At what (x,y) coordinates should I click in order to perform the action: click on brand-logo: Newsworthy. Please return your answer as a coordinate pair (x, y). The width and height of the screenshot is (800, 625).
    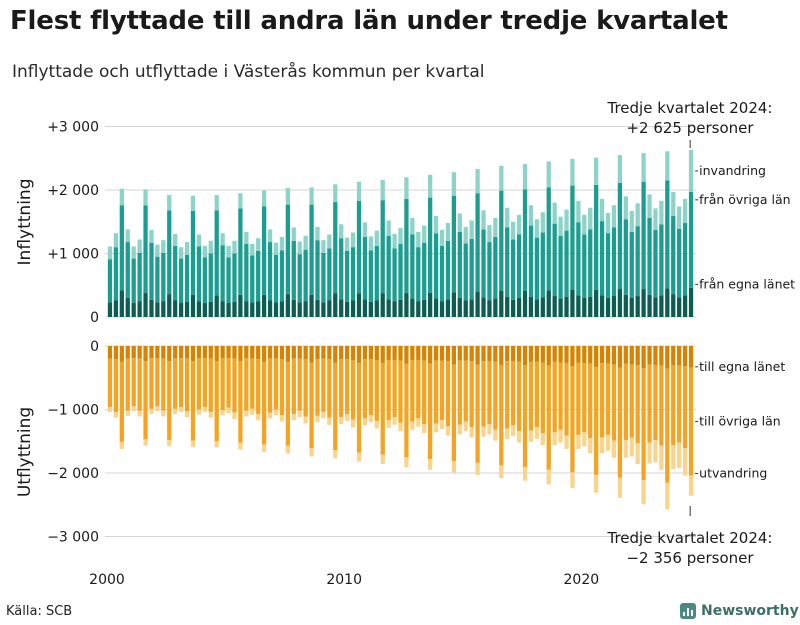
    Looking at the image, I should click on (739, 611).